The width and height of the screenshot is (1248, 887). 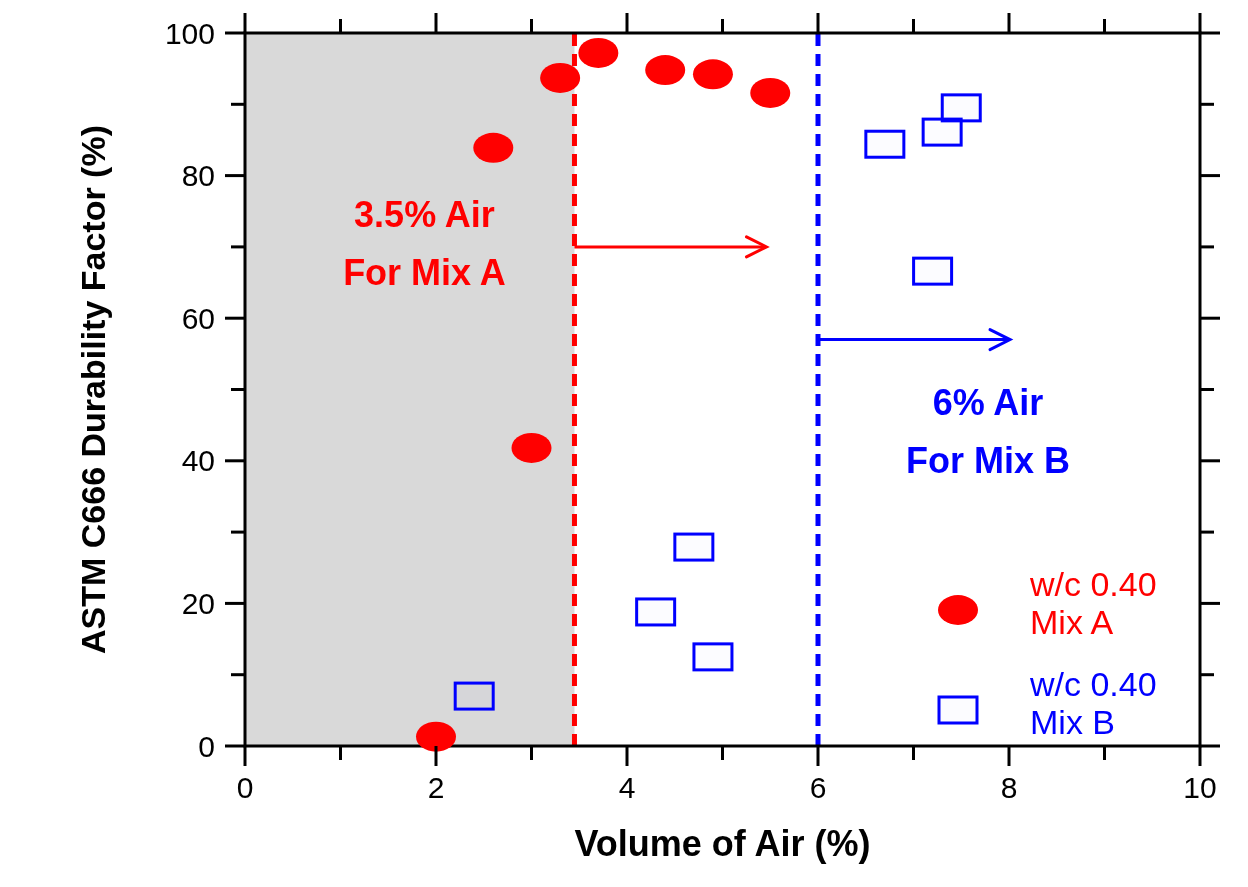 I want to click on x-tick-label: 2, so click(x=436, y=787).